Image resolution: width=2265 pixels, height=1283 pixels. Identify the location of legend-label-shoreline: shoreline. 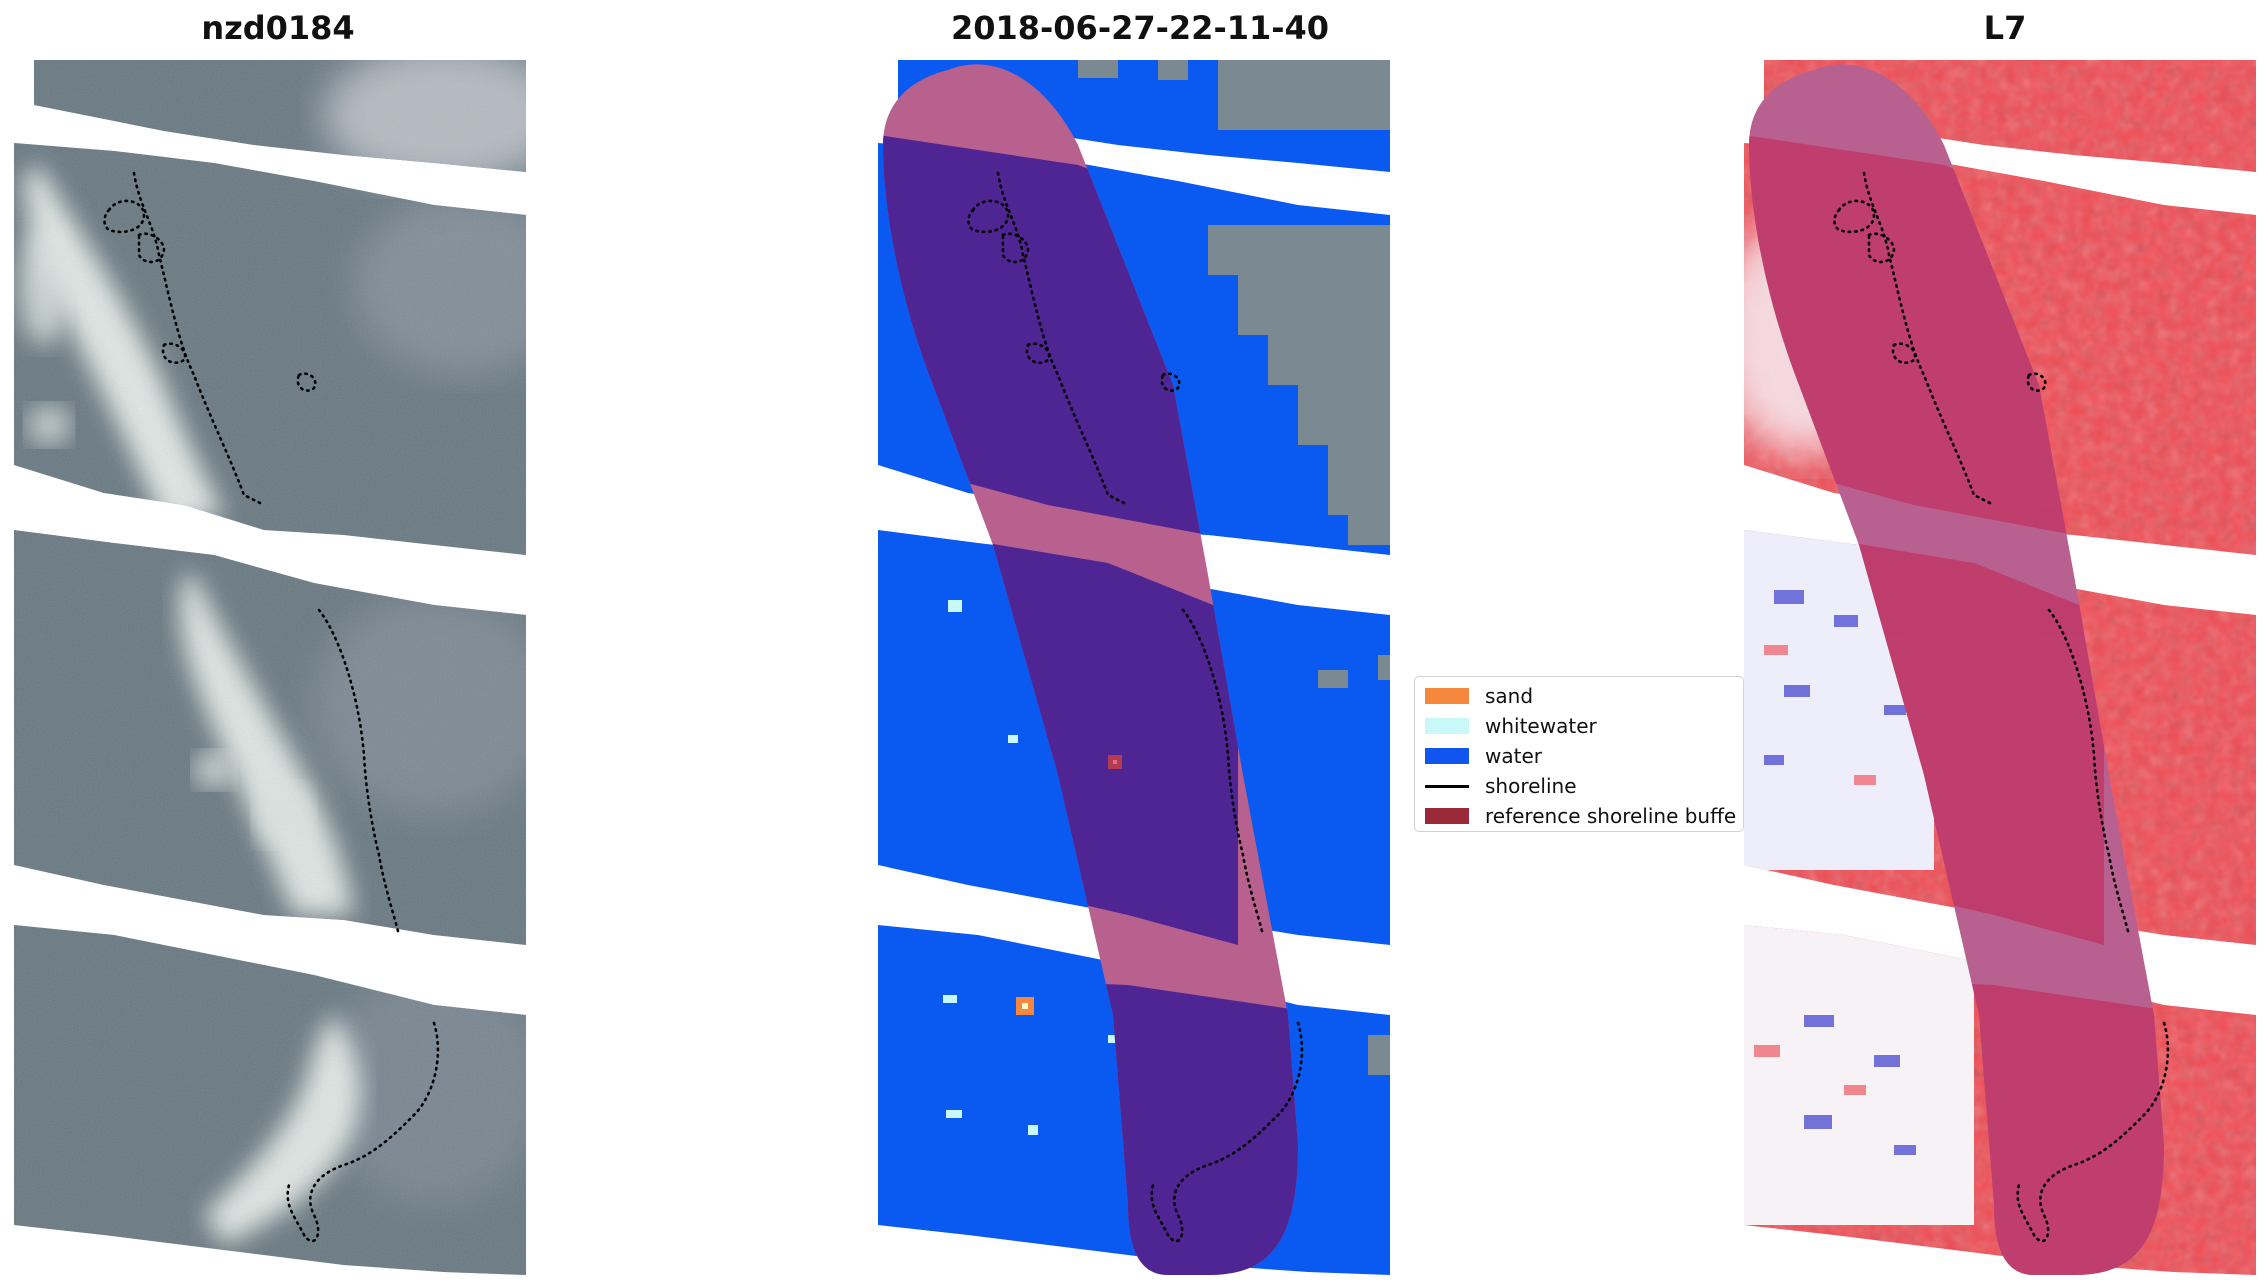
(1531, 786).